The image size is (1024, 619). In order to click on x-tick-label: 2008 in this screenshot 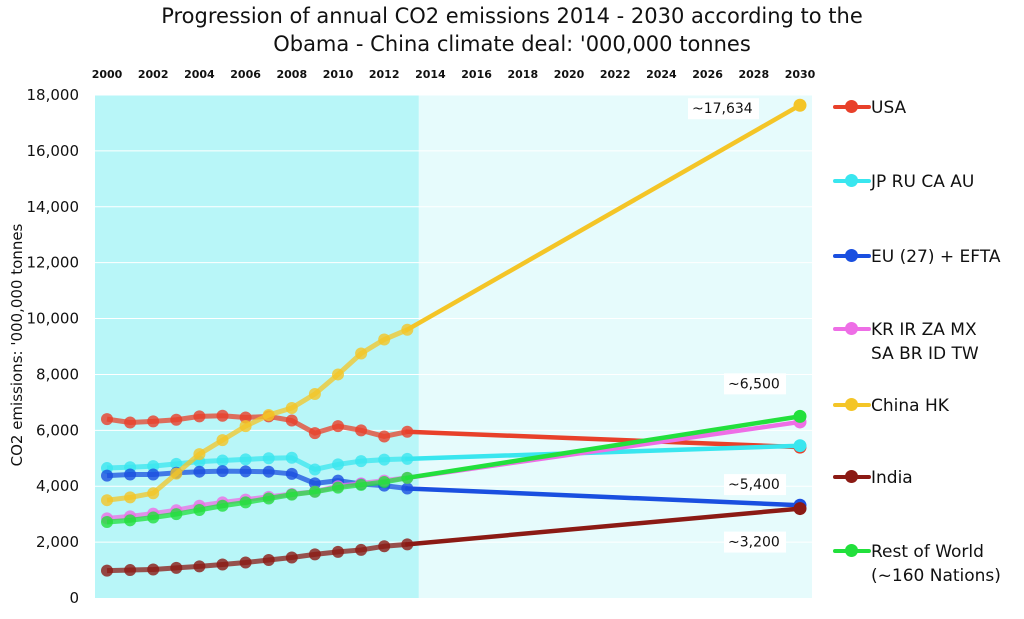, I will do `click(291, 74)`.